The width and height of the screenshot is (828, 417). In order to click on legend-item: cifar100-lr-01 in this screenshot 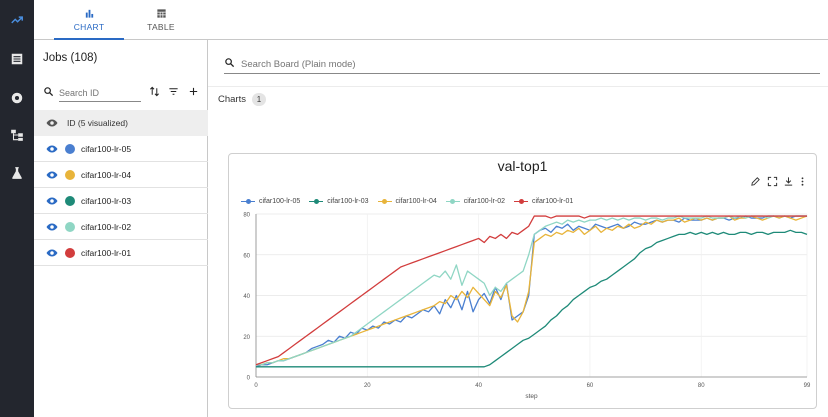, I will do `click(543, 201)`.